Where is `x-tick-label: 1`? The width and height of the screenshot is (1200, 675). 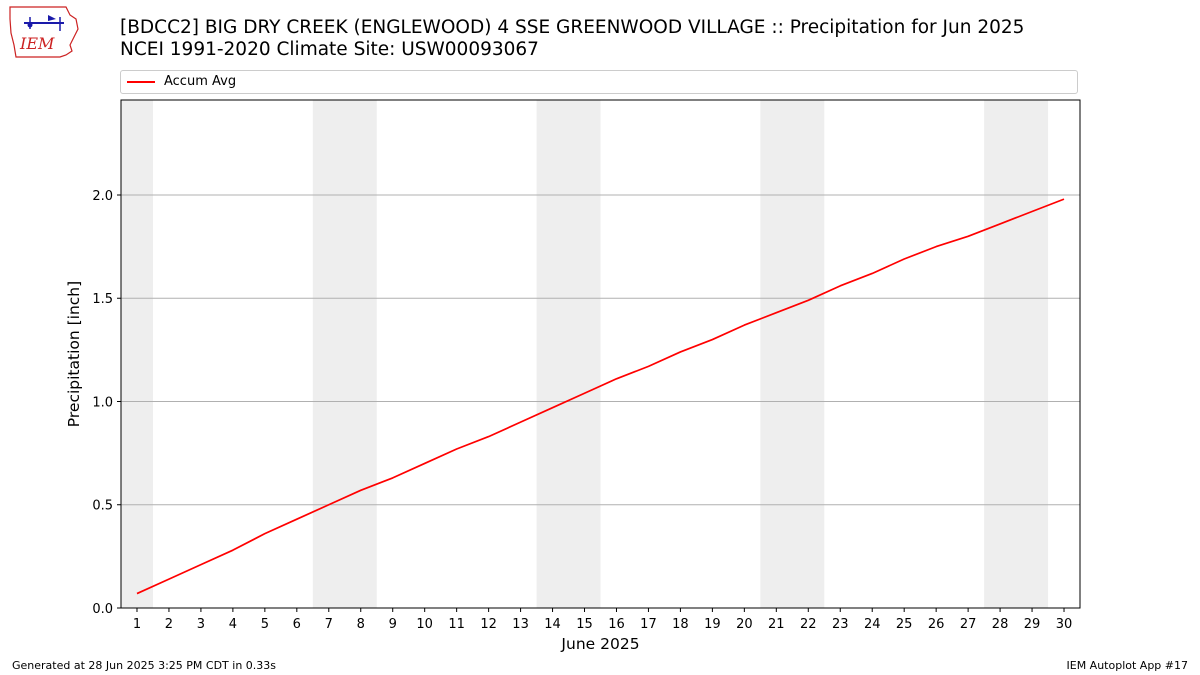 x-tick-label: 1 is located at coordinates (137, 624).